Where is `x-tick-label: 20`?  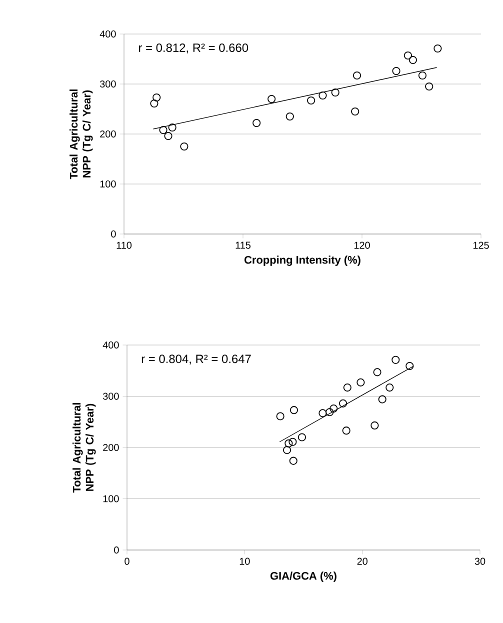
x-tick-label: 20 is located at coordinates (362, 561).